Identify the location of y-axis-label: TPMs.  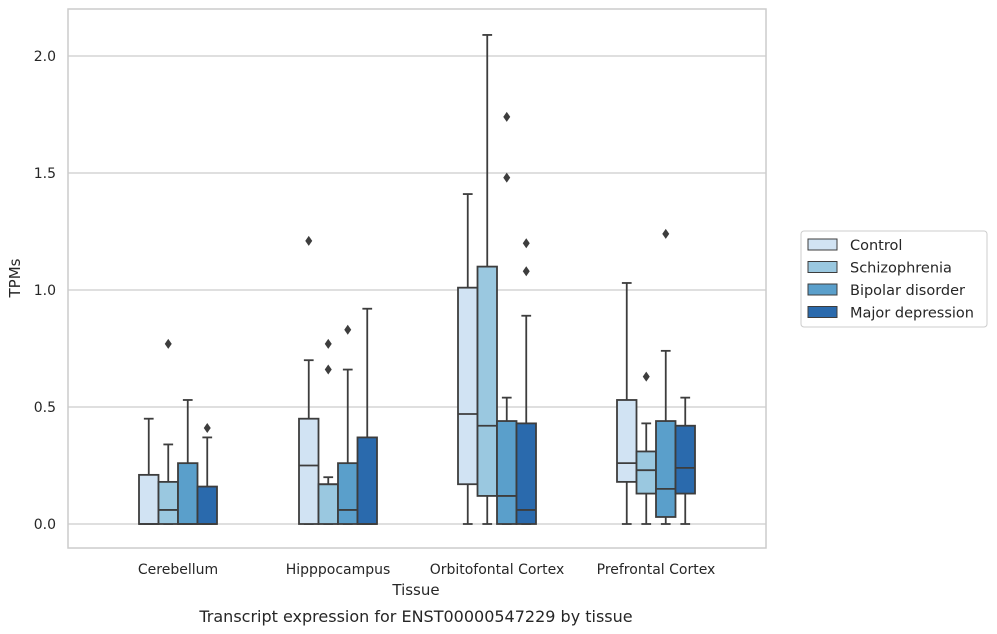
(15, 278).